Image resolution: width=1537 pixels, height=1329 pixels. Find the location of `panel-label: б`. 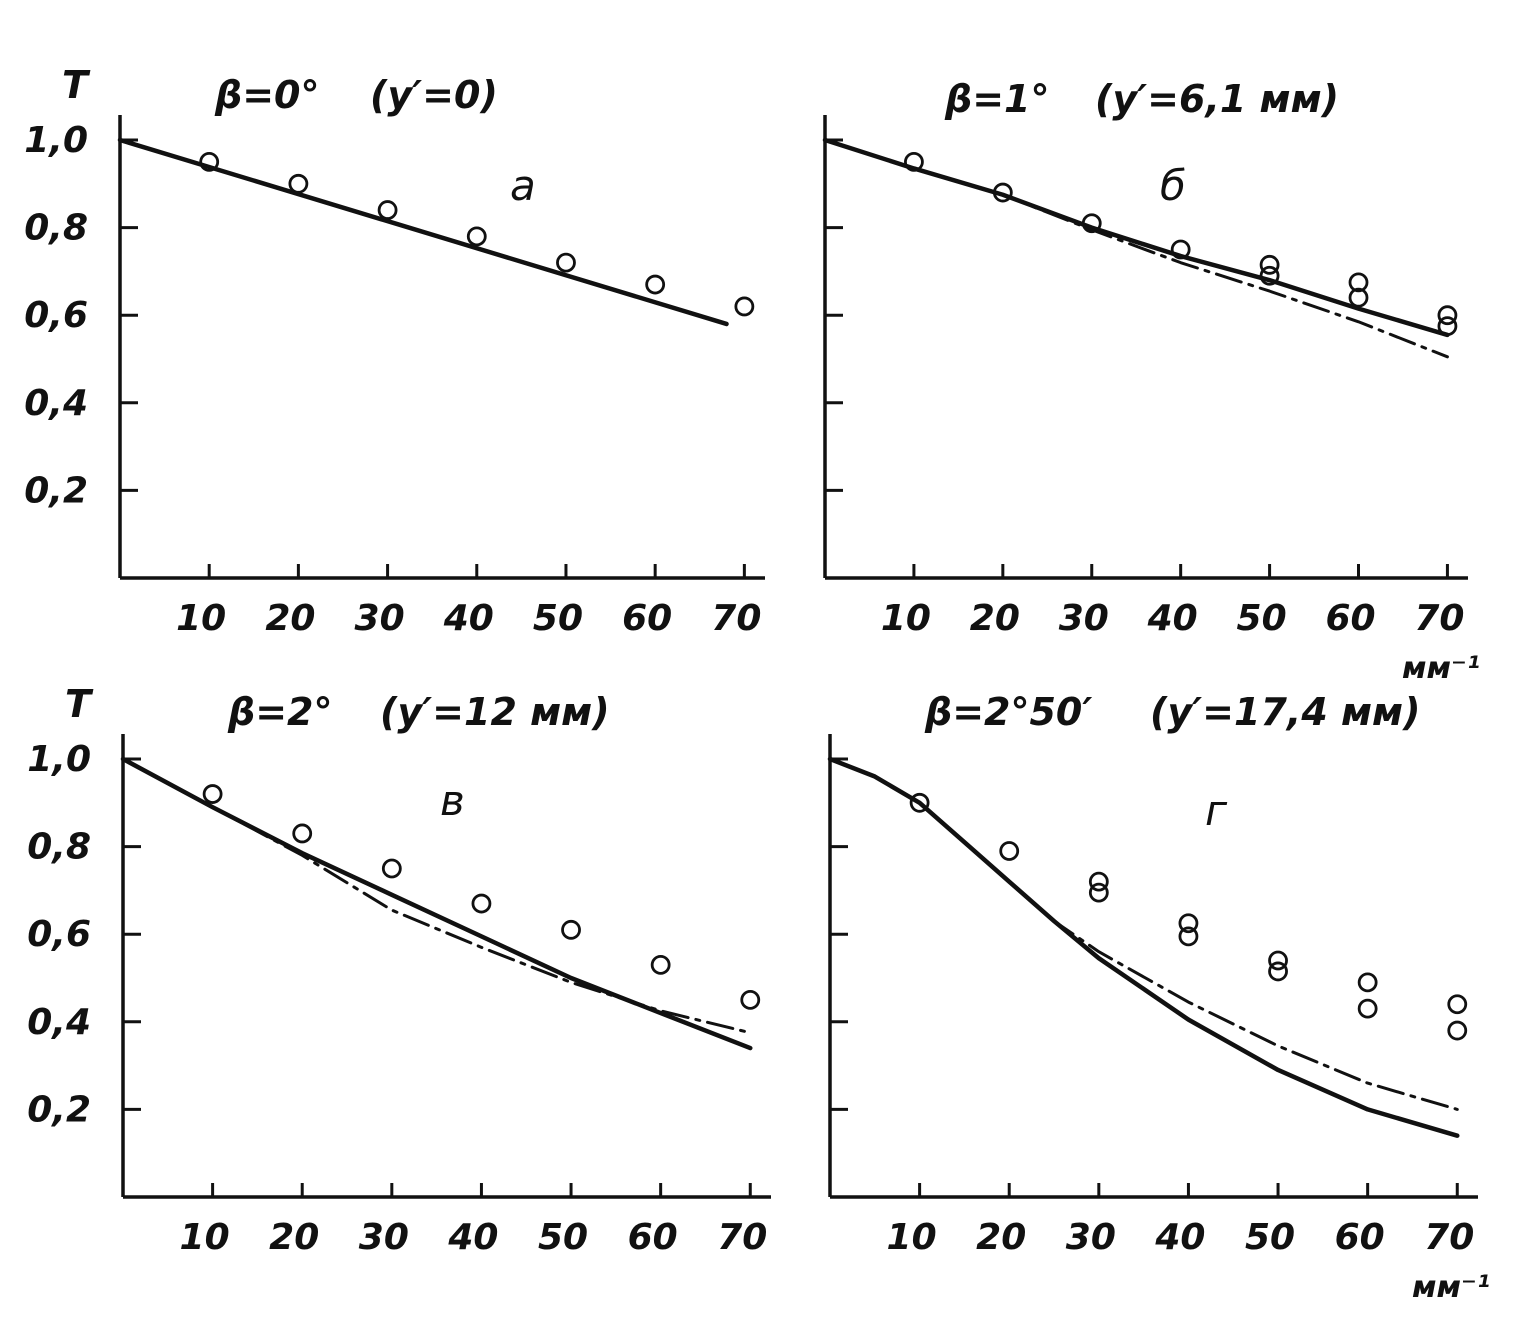

panel-label: б is located at coordinates (1173, 185).